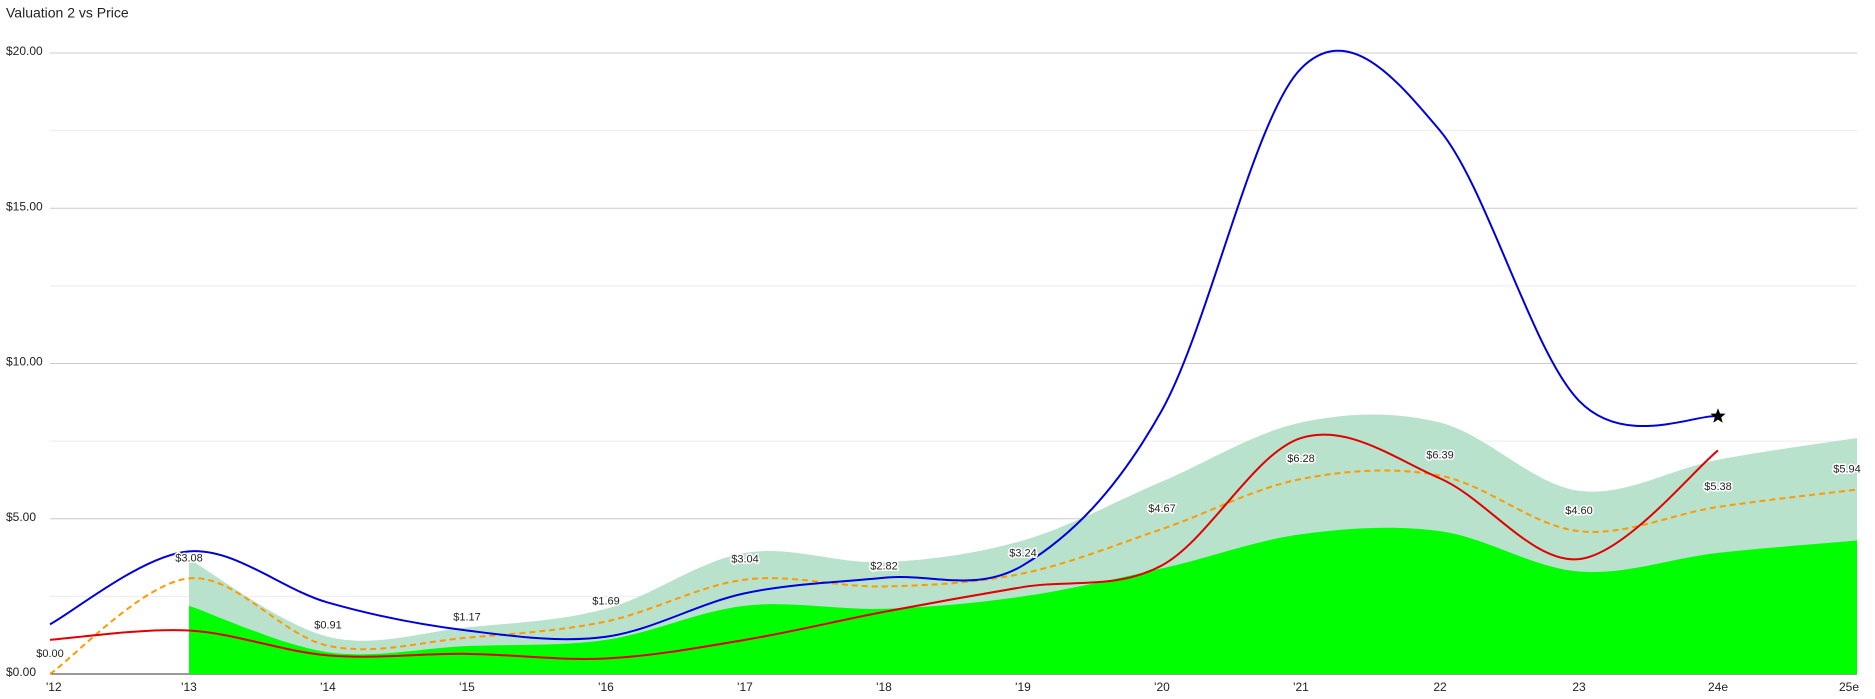 The height and width of the screenshot is (699, 1875). Describe the element at coordinates (1718, 487) in the screenshot. I see `data-label: $5.38` at that location.